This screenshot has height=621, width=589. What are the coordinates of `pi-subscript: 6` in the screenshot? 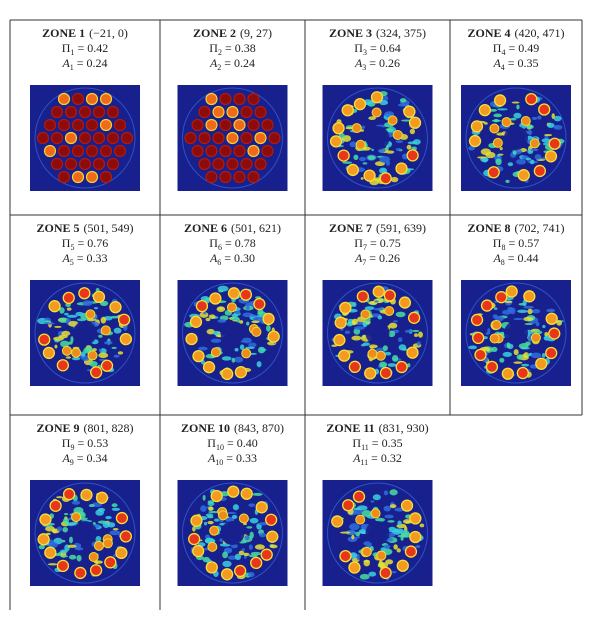 It's located at (220, 247).